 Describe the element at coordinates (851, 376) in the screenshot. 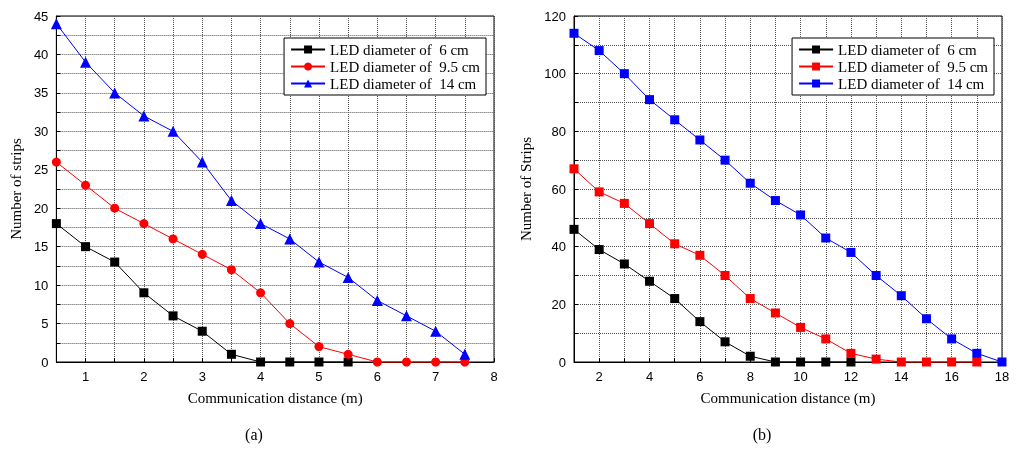

I see `x-tick-label: 12` at that location.